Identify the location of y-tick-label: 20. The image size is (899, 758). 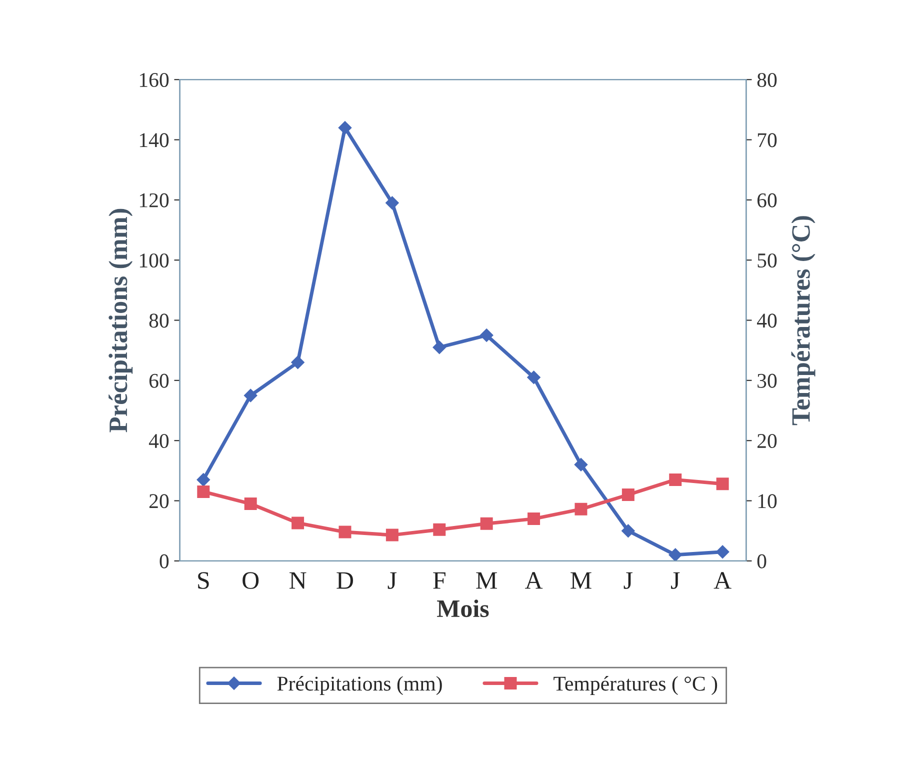
(159, 501).